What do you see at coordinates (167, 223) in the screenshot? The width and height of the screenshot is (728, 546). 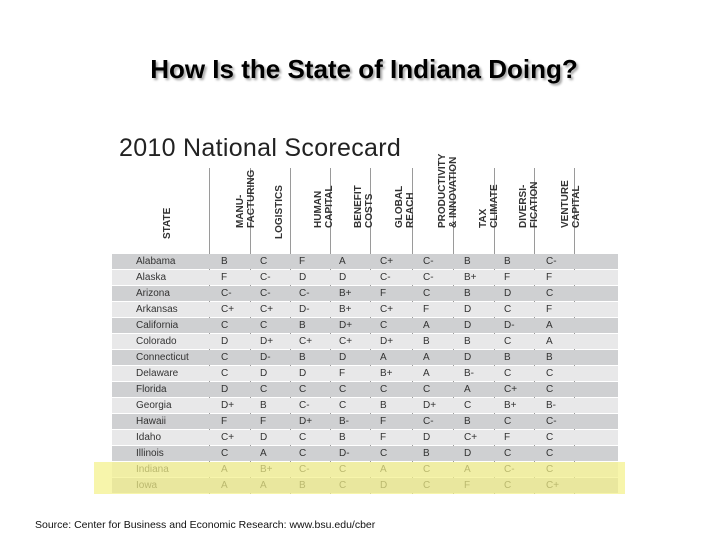 I see `state-column-header-label: STATE` at bounding box center [167, 223].